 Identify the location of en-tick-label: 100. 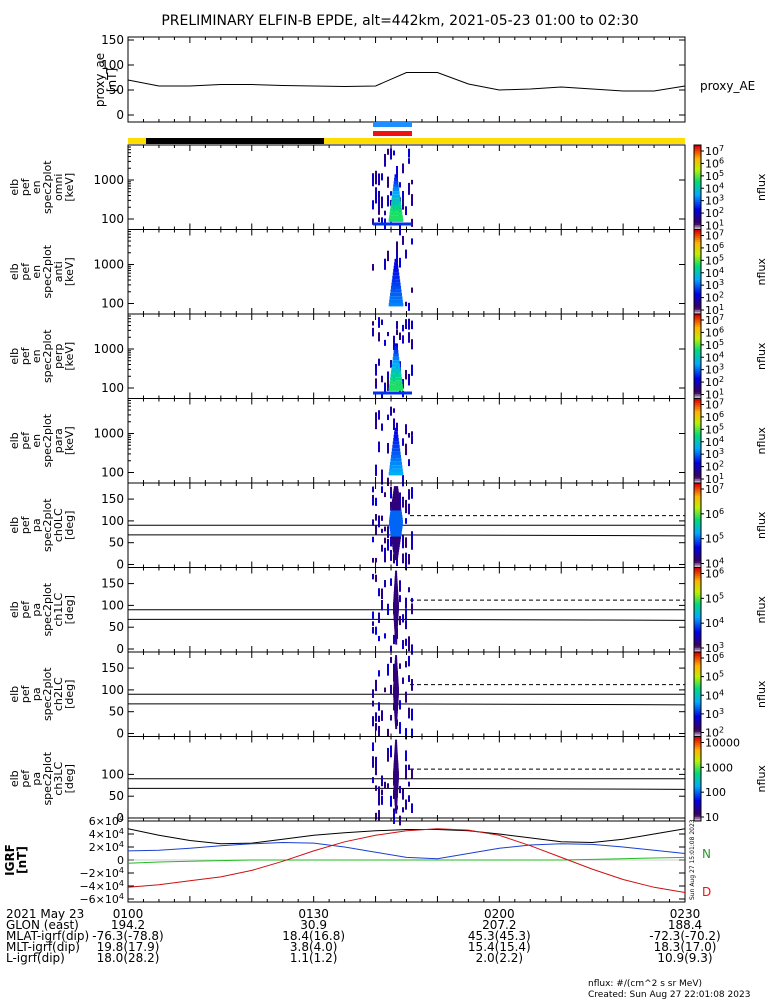
(112, 304).